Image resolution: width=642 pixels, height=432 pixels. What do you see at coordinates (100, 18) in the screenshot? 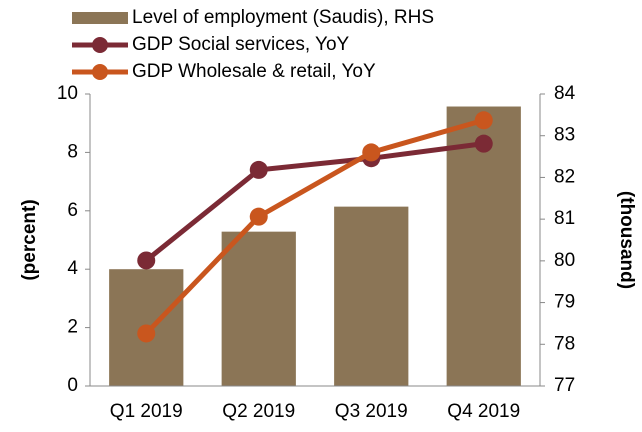
I see `legend-swatch` at bounding box center [100, 18].